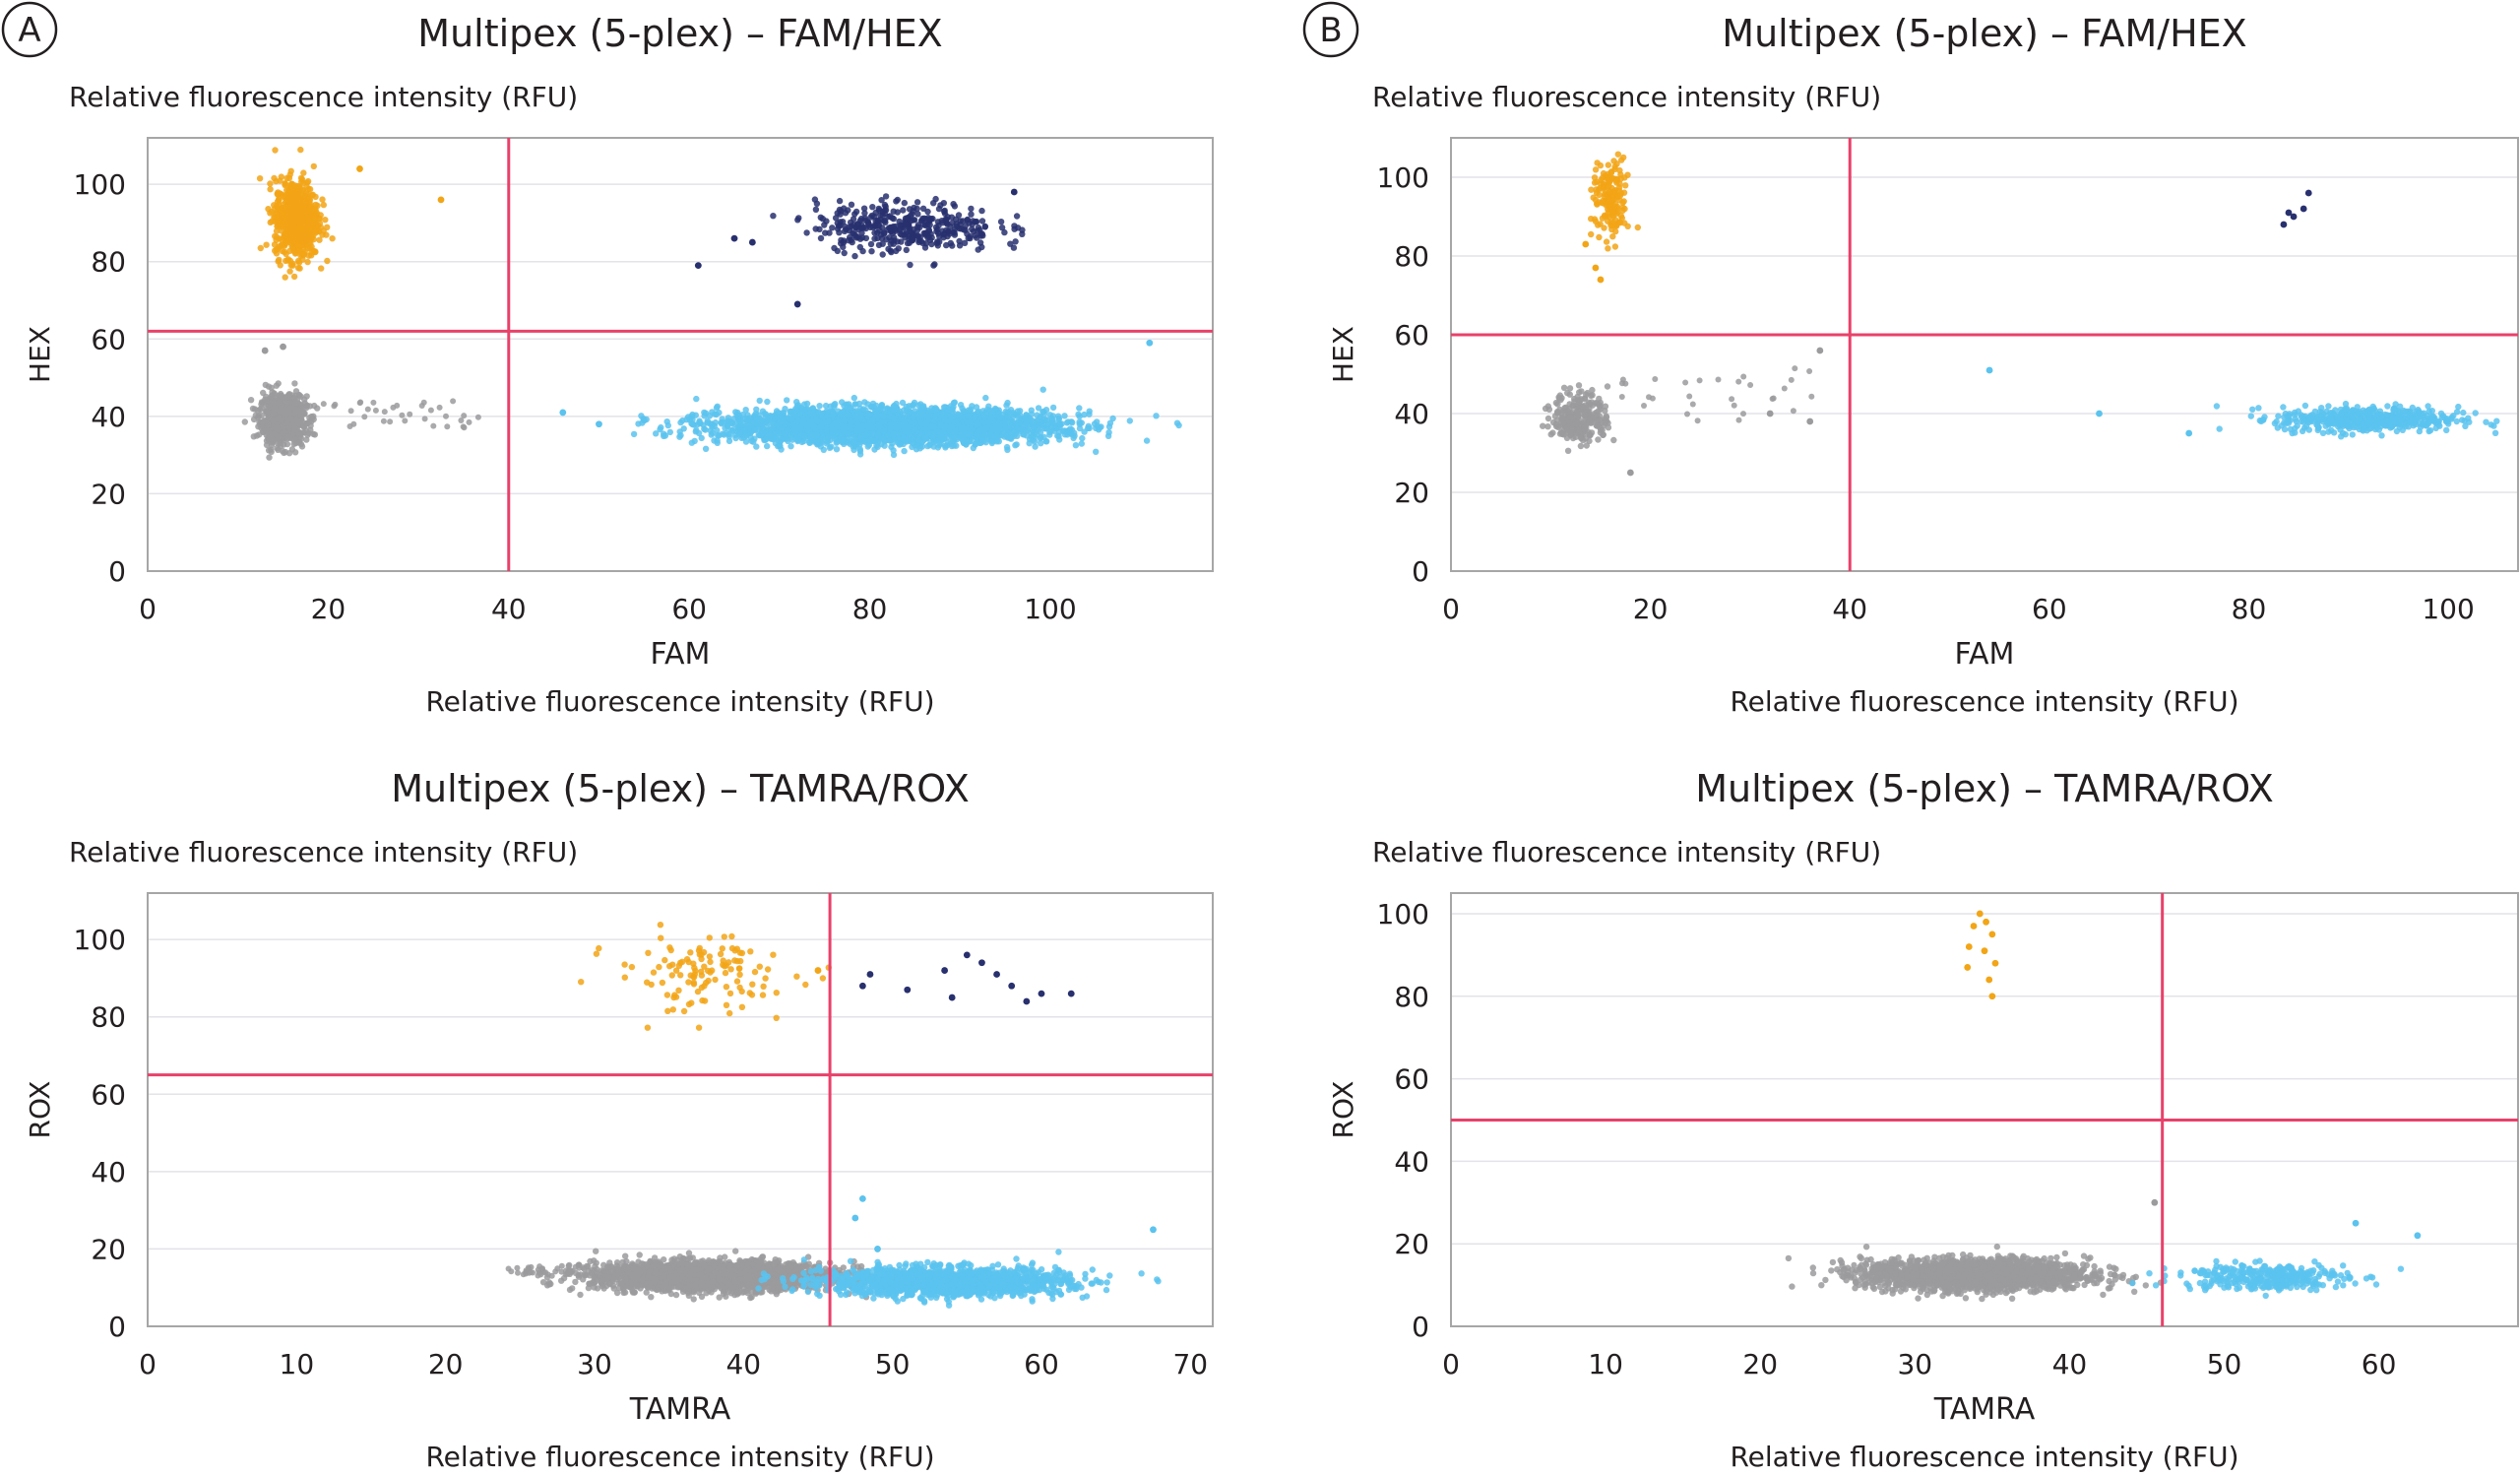 The height and width of the screenshot is (1476, 2520). I want to click on x-tick-label: 40, so click(509, 609).